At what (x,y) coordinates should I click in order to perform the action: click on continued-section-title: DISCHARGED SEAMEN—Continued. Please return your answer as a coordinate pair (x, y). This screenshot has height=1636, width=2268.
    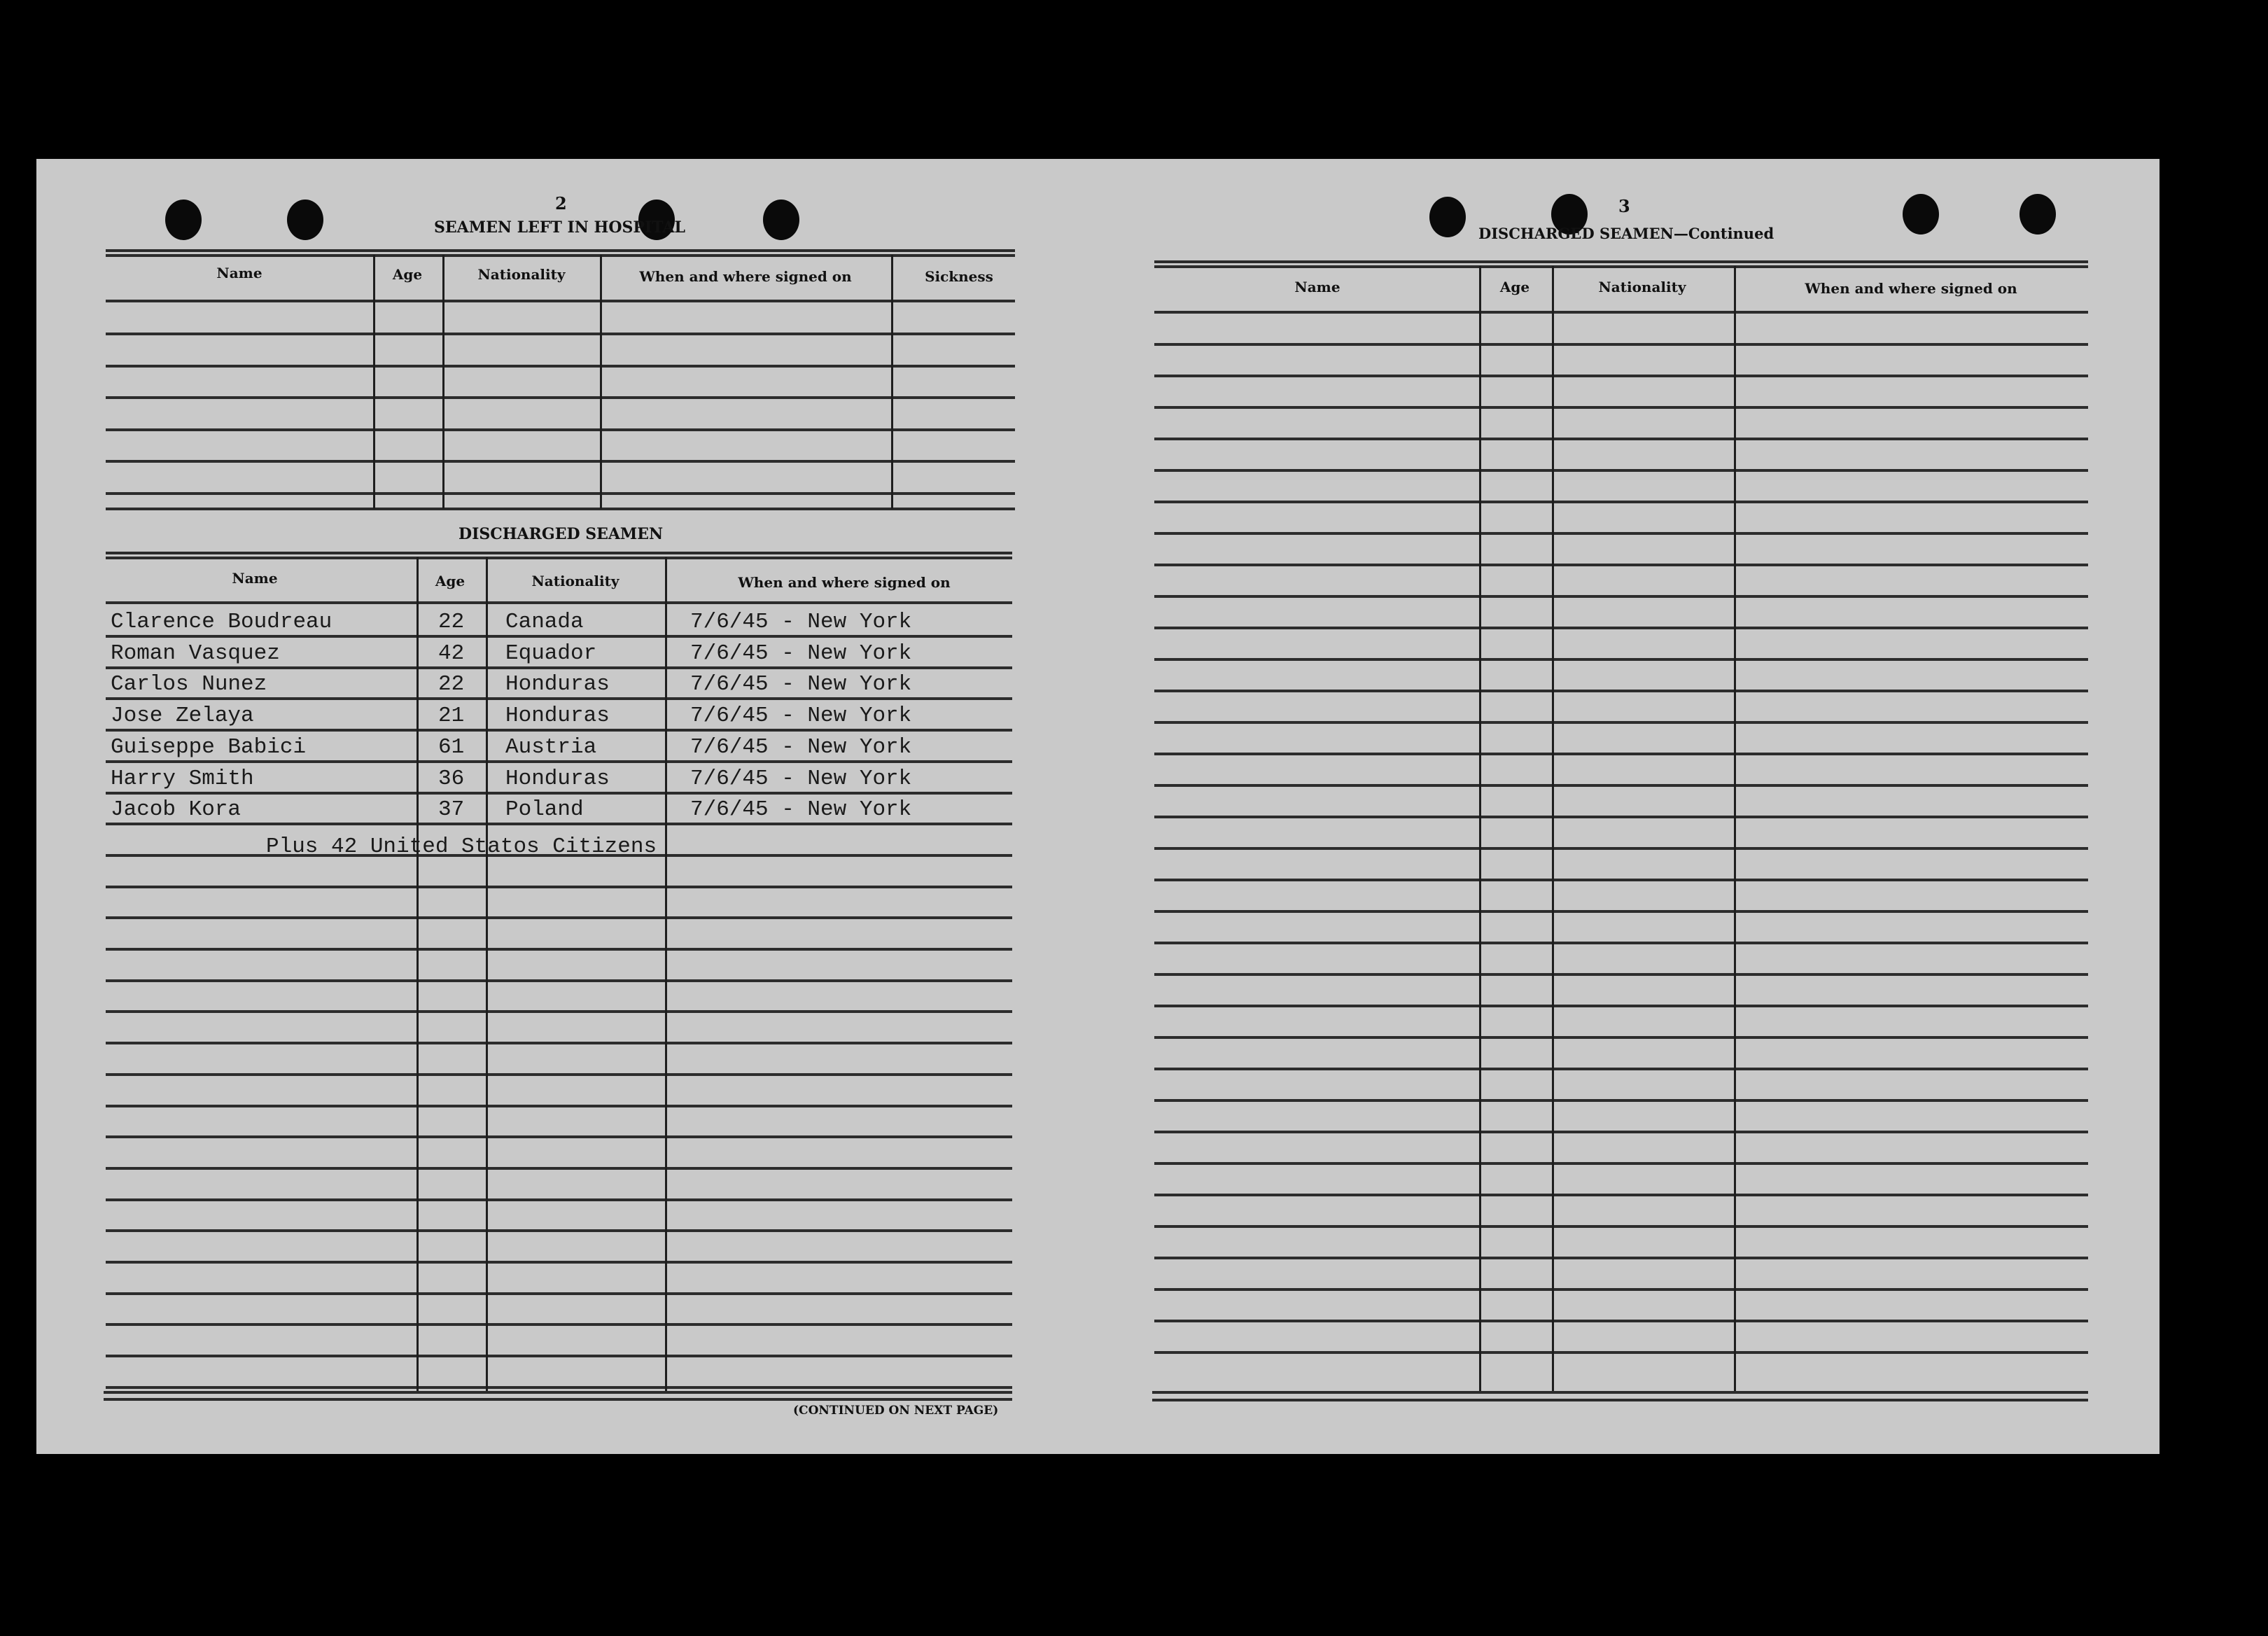
    Looking at the image, I should click on (1626, 233).